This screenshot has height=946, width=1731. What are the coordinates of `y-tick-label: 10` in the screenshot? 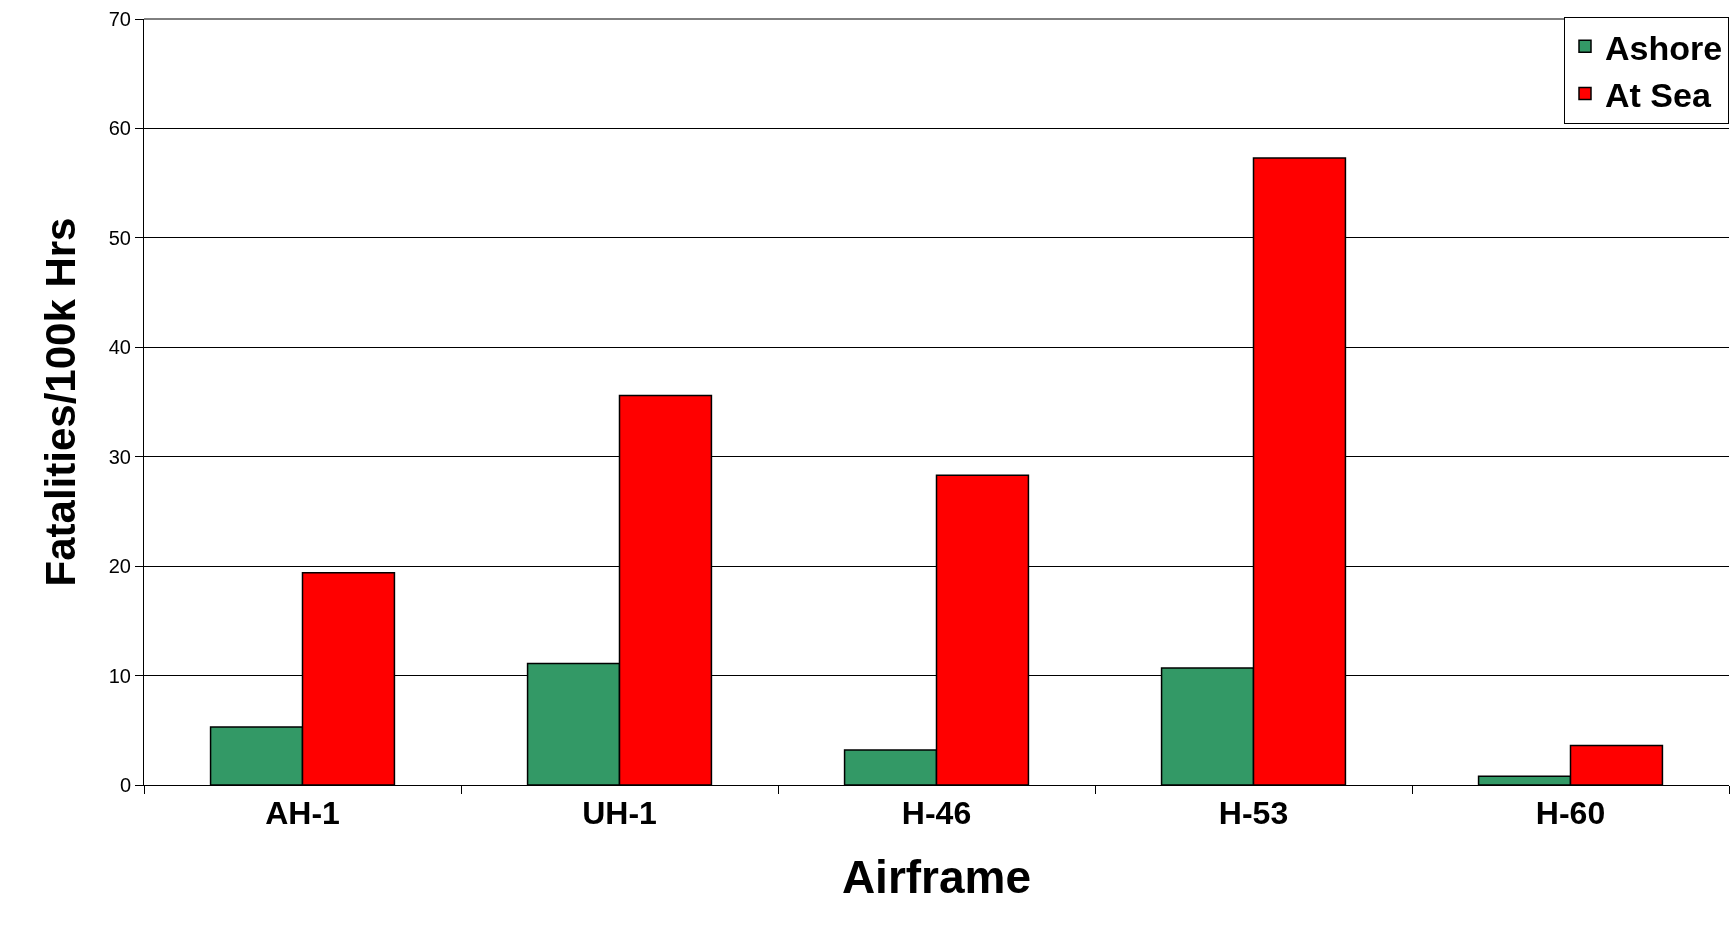 It's located at (119, 675).